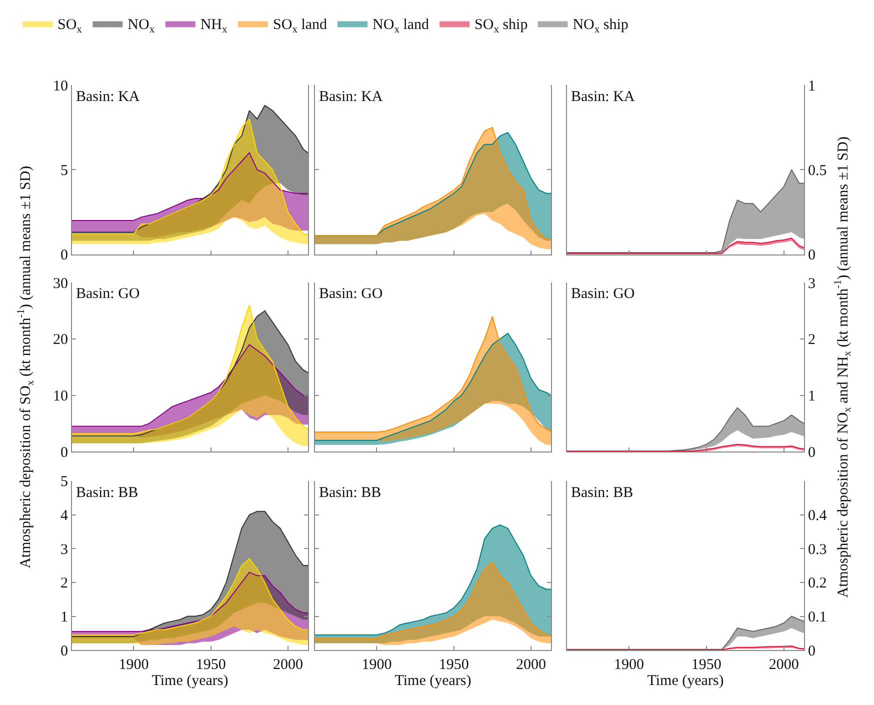  Describe the element at coordinates (812, 340) in the screenshot. I see `y2-tick-label: 2` at that location.